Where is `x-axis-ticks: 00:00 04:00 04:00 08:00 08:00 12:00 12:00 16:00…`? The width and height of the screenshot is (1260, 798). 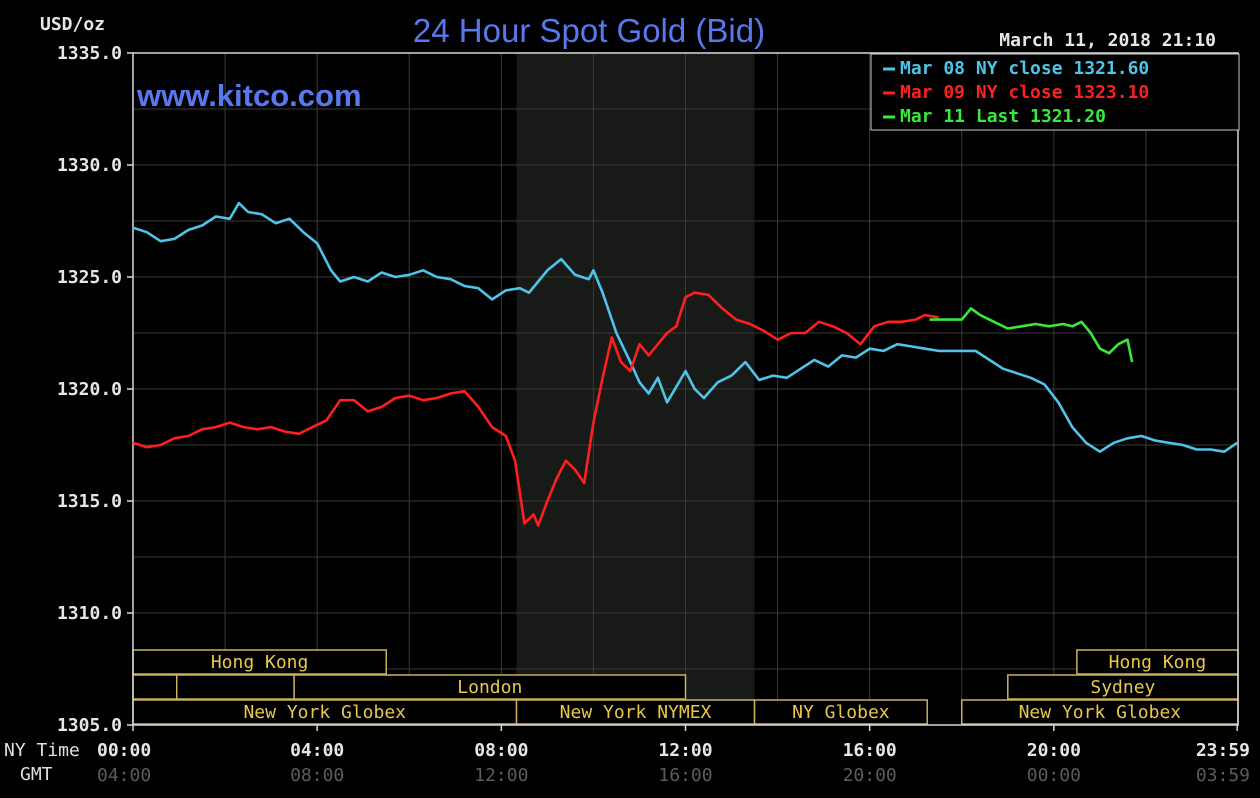 x-axis-ticks: 00:00 04:00 04:00 08:00 08:00 12:00 12:00 16:00… is located at coordinates (673, 755).